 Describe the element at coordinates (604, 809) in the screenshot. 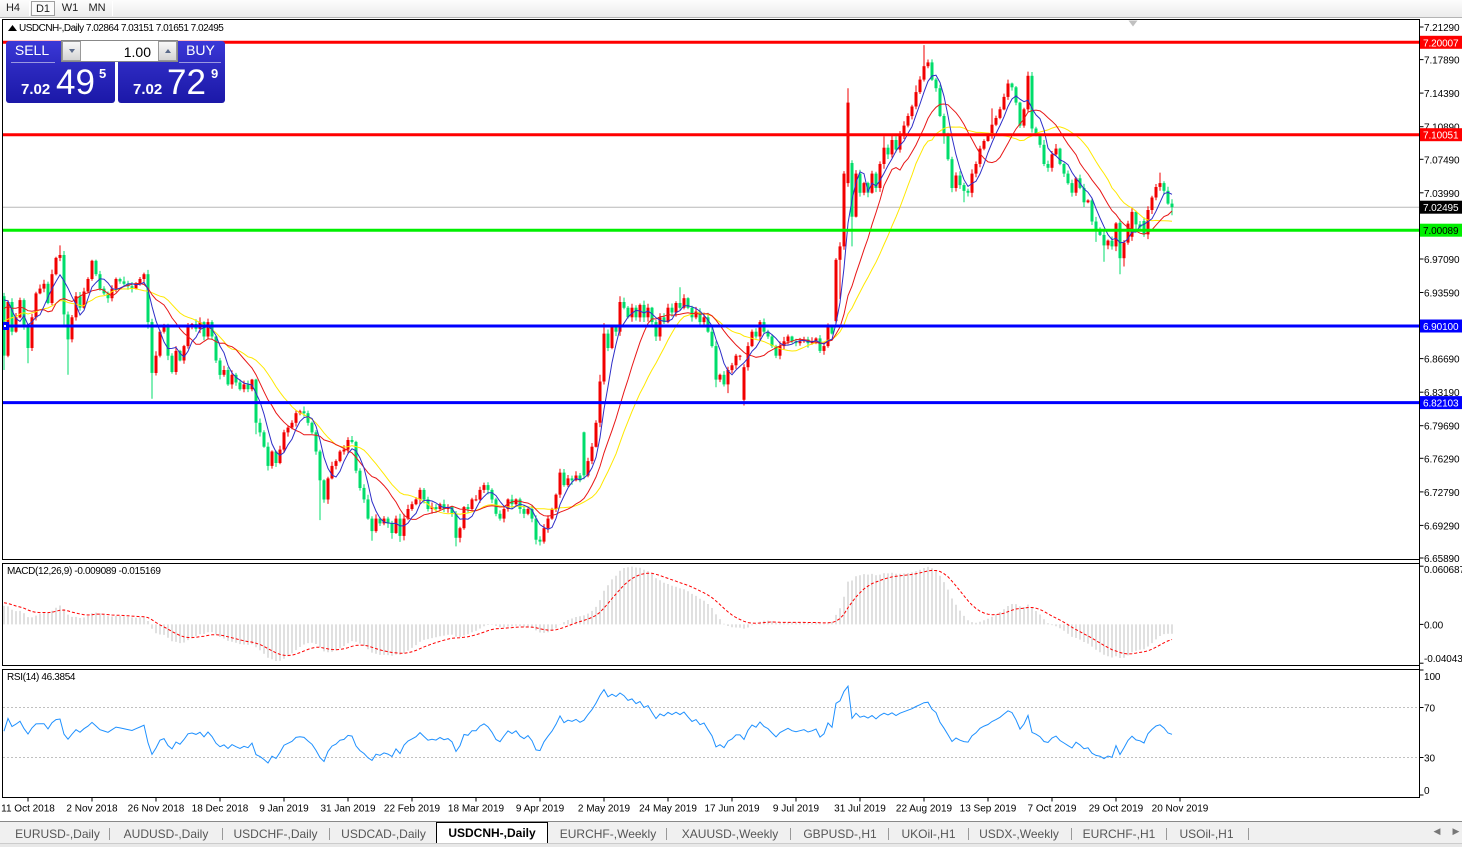

I see `svg-text: 2 May 2019` at that location.